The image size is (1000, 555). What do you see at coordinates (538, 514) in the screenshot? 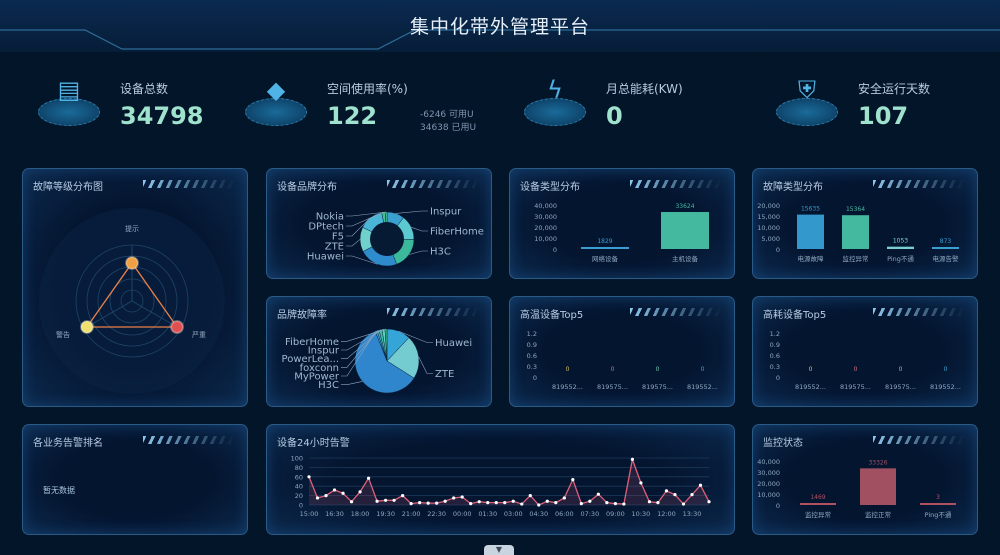
I see `x-tick-label: 04:30` at bounding box center [538, 514].